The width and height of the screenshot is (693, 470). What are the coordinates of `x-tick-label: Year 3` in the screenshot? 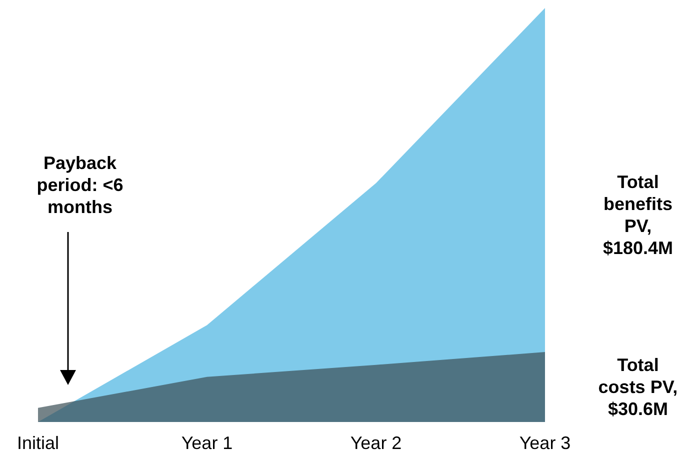 It's located at (545, 442).